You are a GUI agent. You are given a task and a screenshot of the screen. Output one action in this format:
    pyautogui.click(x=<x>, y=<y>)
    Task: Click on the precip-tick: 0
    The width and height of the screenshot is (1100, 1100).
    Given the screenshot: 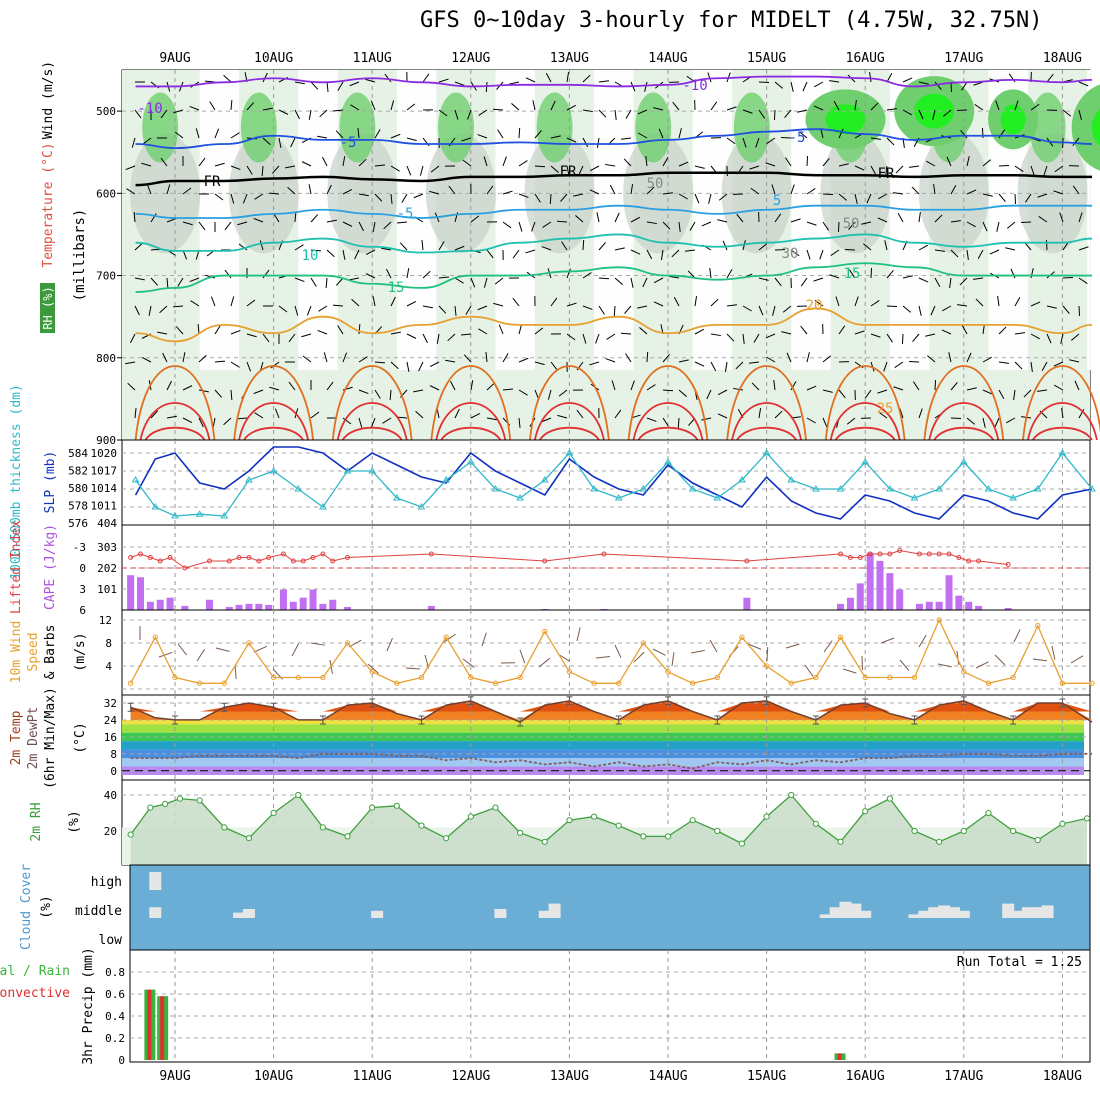 What is the action you would take?
    pyautogui.click(x=121, y=1060)
    